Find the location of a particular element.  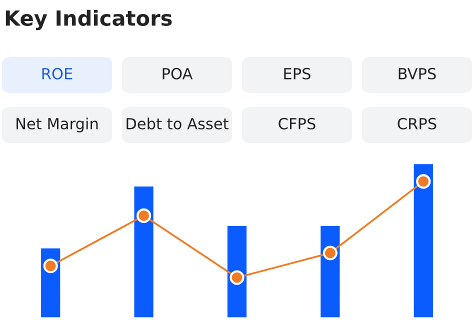

text: POA is located at coordinates (177, 74).